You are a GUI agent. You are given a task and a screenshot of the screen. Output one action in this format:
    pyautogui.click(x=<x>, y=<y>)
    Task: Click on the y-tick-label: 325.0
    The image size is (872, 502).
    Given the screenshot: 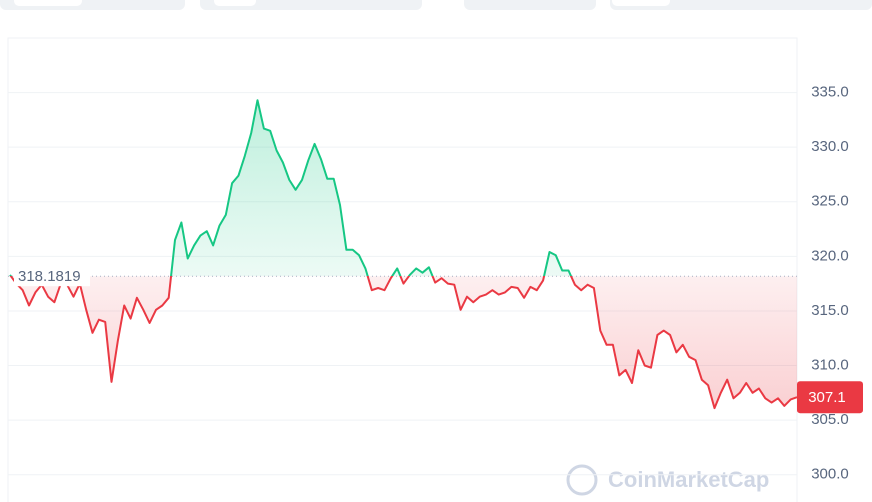 What is the action you would take?
    pyautogui.click(x=830, y=201)
    